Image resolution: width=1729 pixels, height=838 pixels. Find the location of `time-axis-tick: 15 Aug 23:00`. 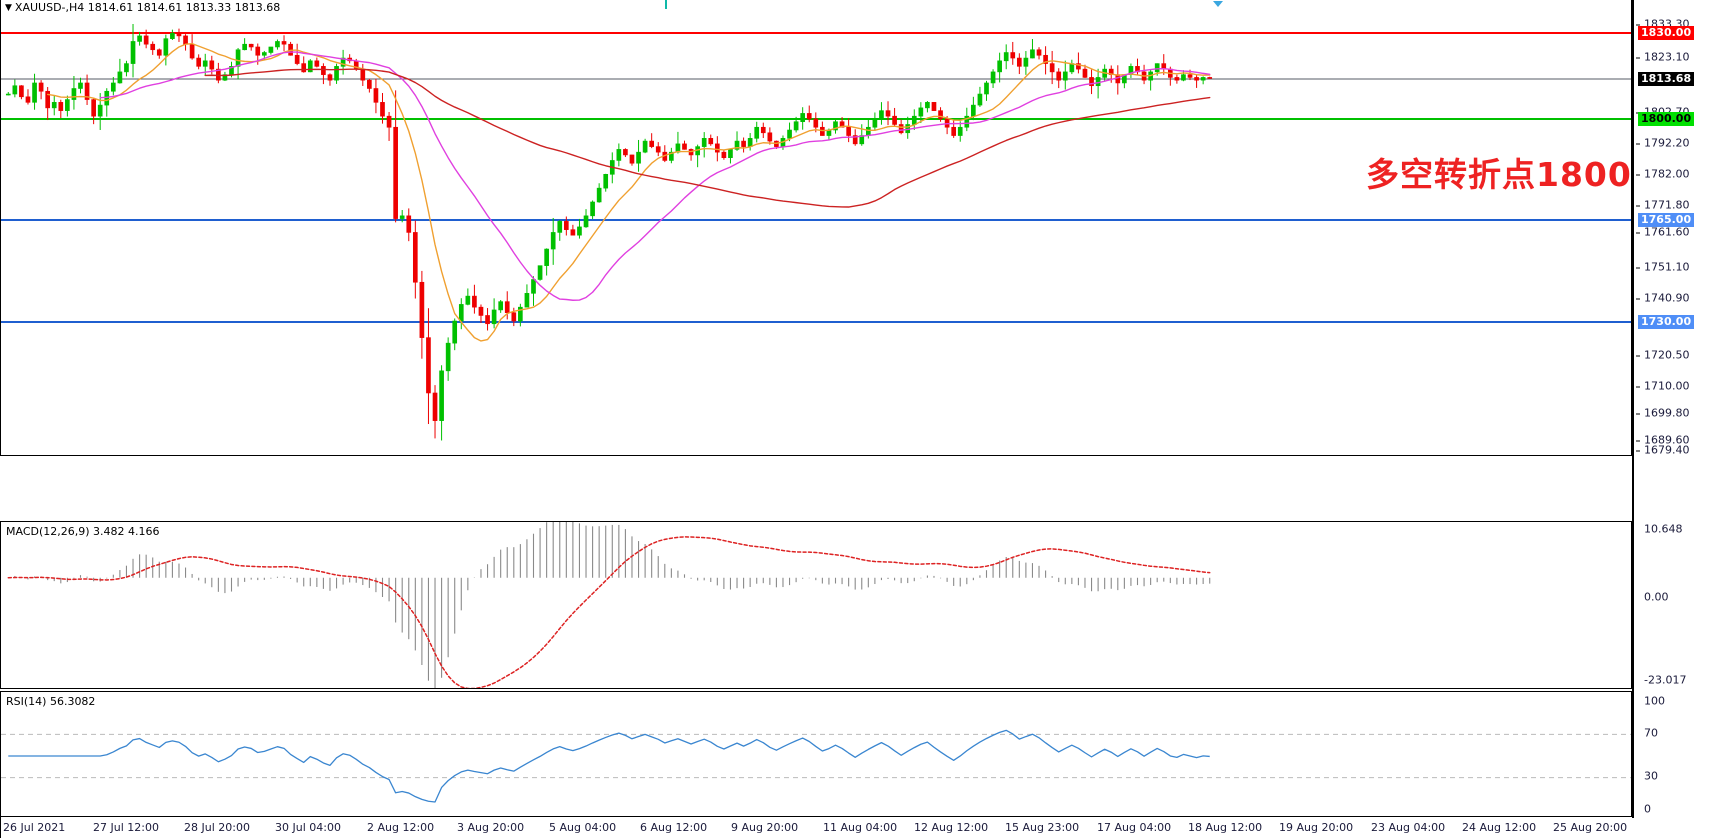

time-axis-tick: 15 Aug 23:00 is located at coordinates (1042, 827).